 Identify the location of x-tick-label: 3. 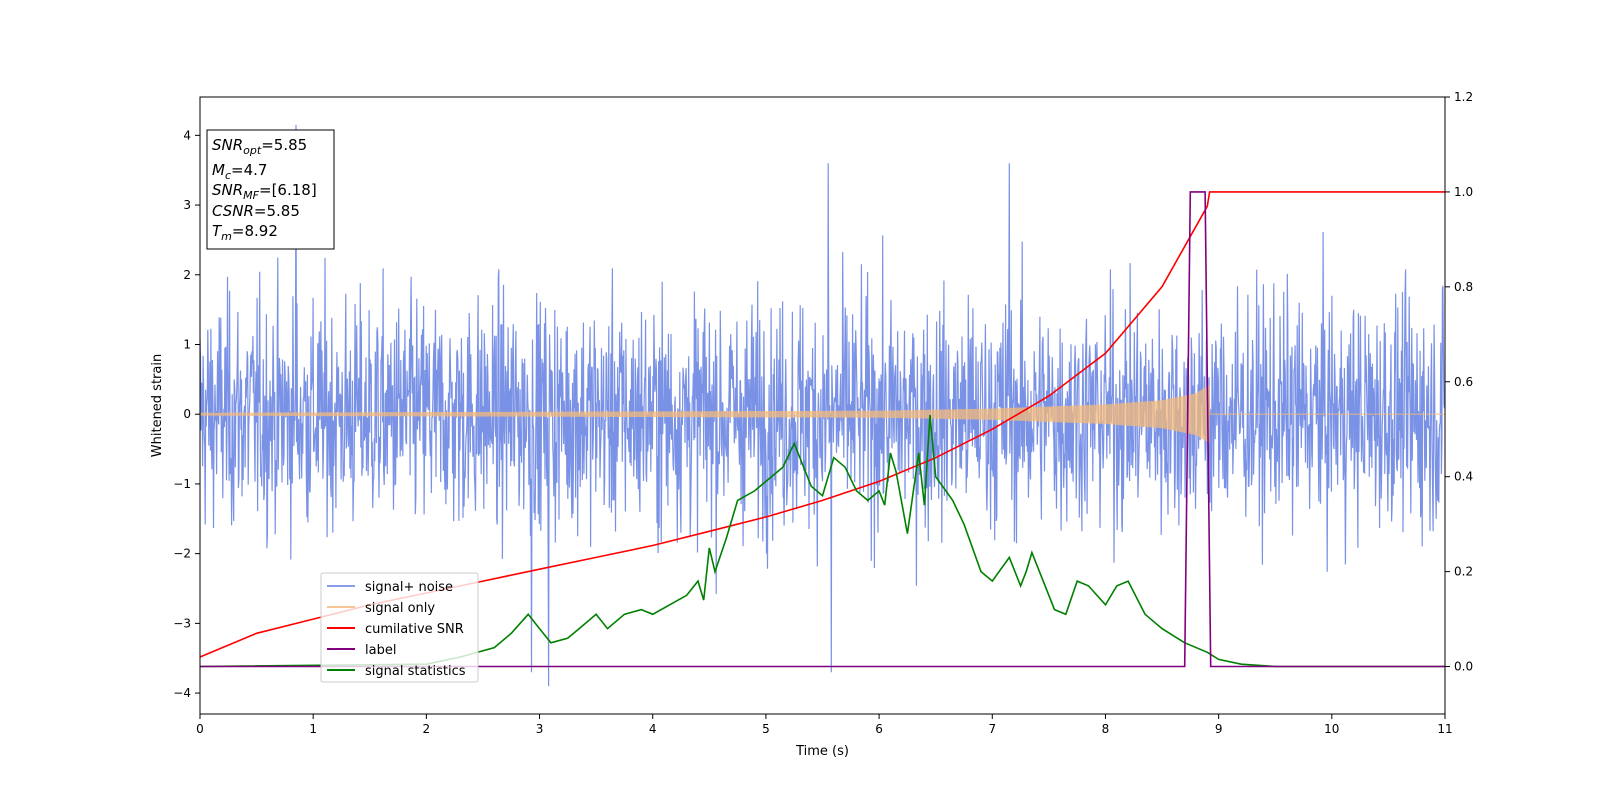
(540, 729).